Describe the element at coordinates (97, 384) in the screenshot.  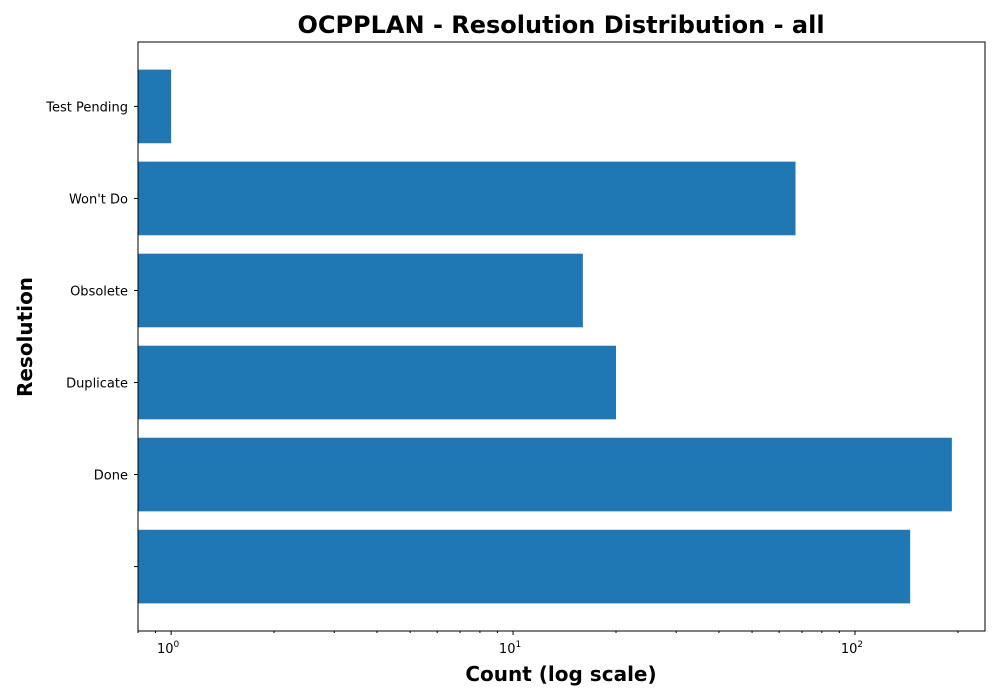
I see `y-tick-label: Duplicate` at that location.